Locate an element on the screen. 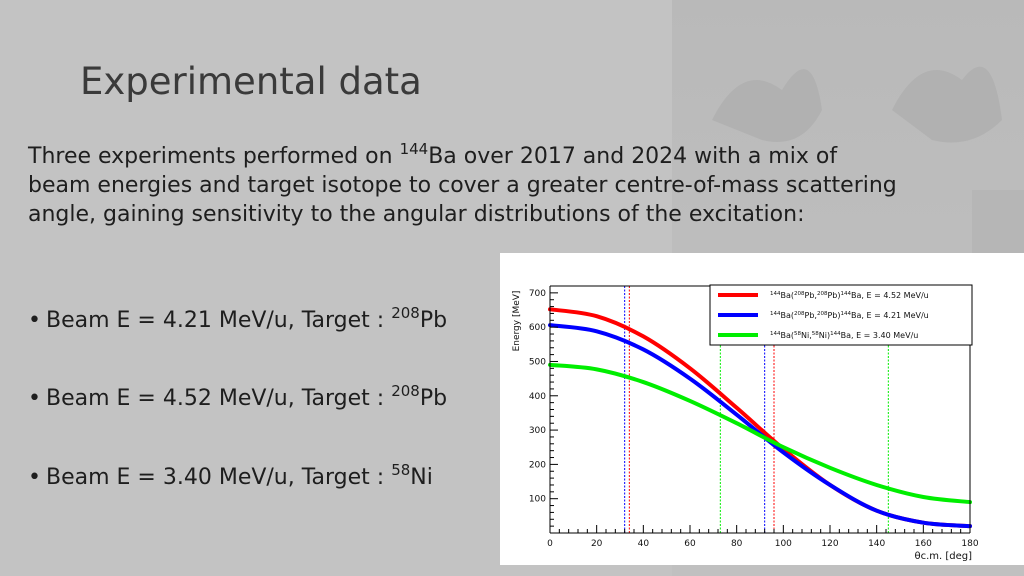  legend-entry: 144Ba(208Pb,208Pb)144Ba, E = 4.52 MeV/u is located at coordinates (849, 295).